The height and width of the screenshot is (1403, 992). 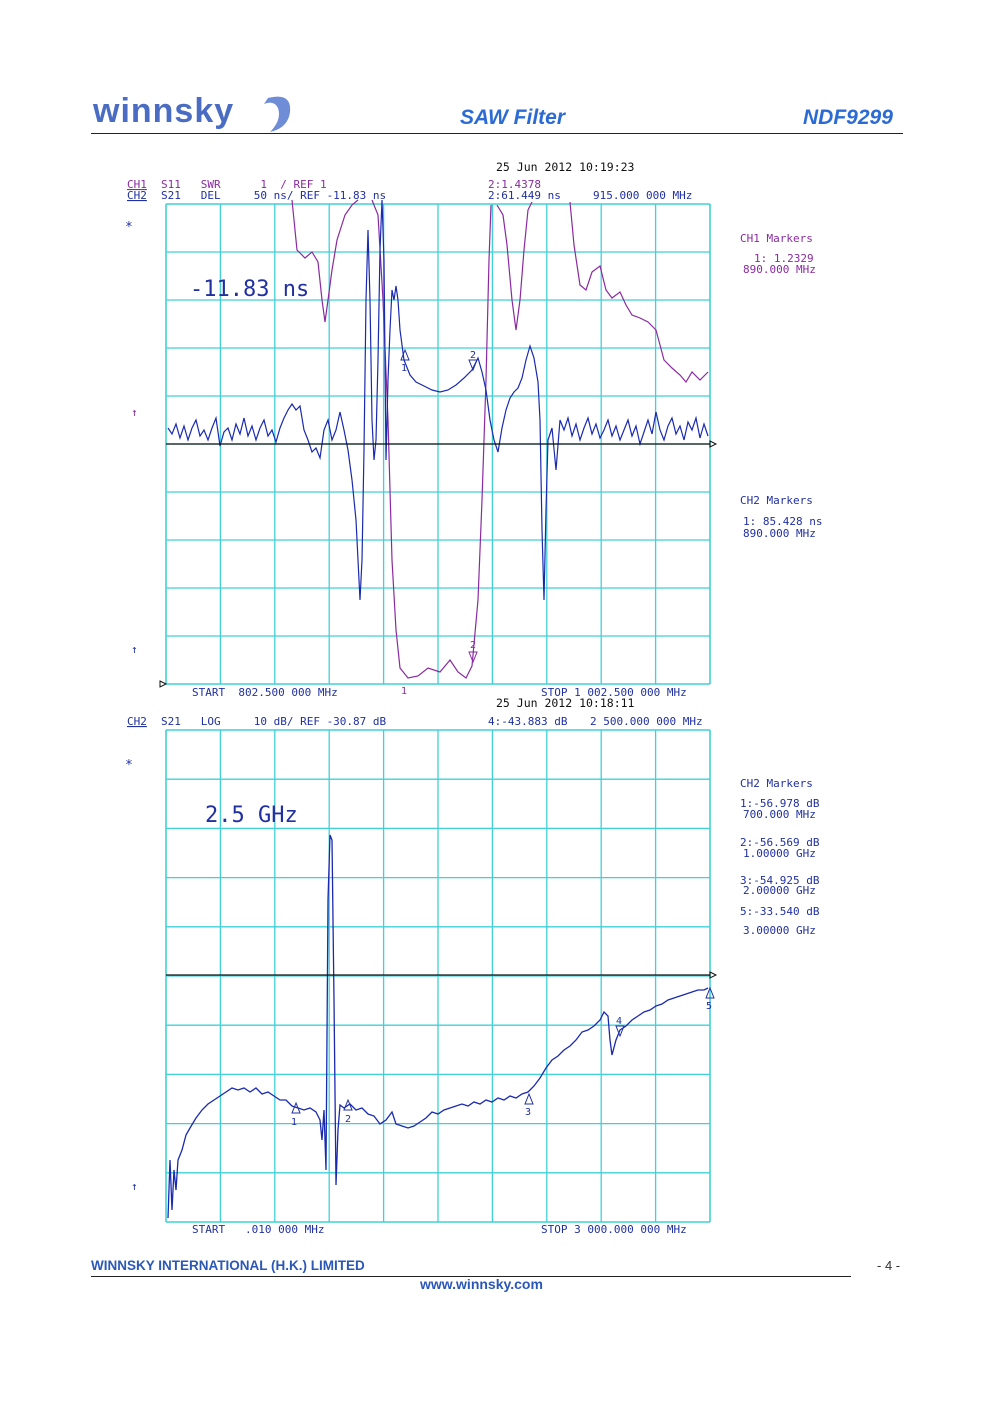 What do you see at coordinates (500, 439) in the screenshot?
I see `plot1-ch1-trace` at bounding box center [500, 439].